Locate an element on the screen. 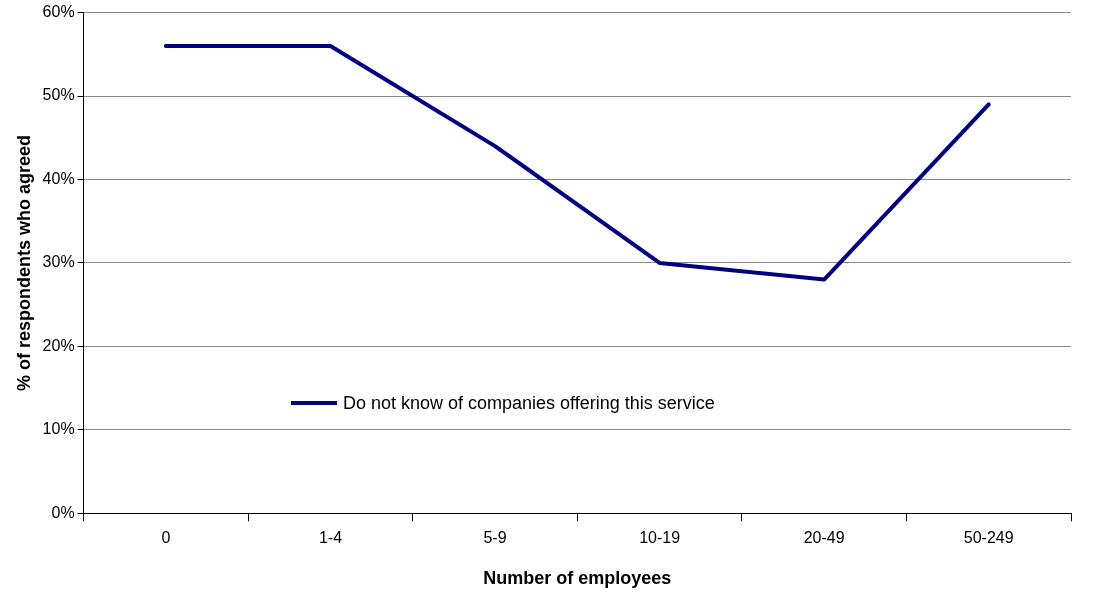  y-tick-label: 0% is located at coordinates (63, 512).